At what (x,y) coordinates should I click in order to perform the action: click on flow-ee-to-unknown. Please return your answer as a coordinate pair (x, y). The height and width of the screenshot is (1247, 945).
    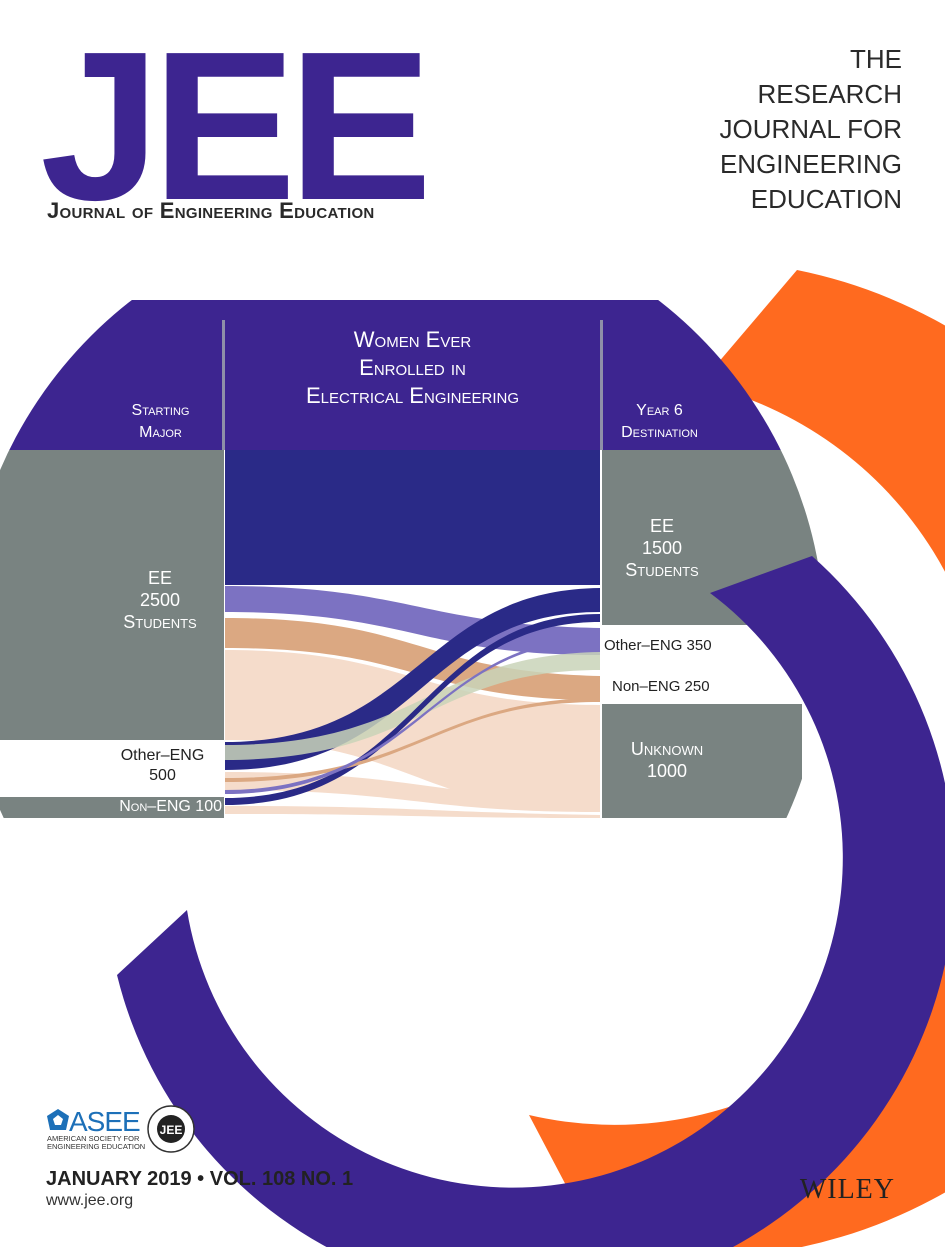
    Looking at the image, I should click on (412, 731).